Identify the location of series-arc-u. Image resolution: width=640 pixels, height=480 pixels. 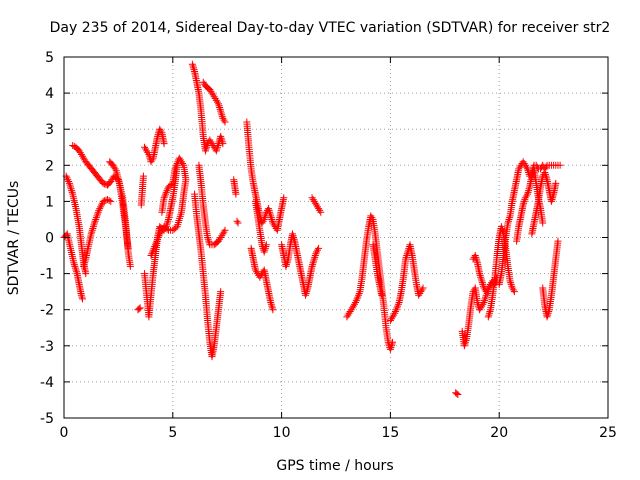
(316, 205).